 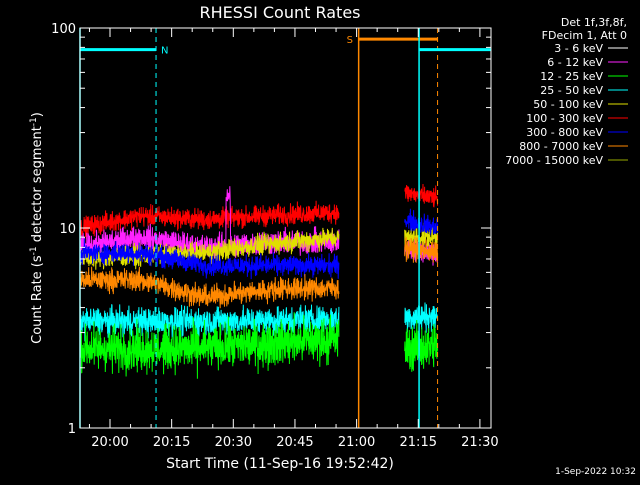 What do you see at coordinates (233, 442) in the screenshot?
I see `x-tick-label-2: 20:30` at bounding box center [233, 442].